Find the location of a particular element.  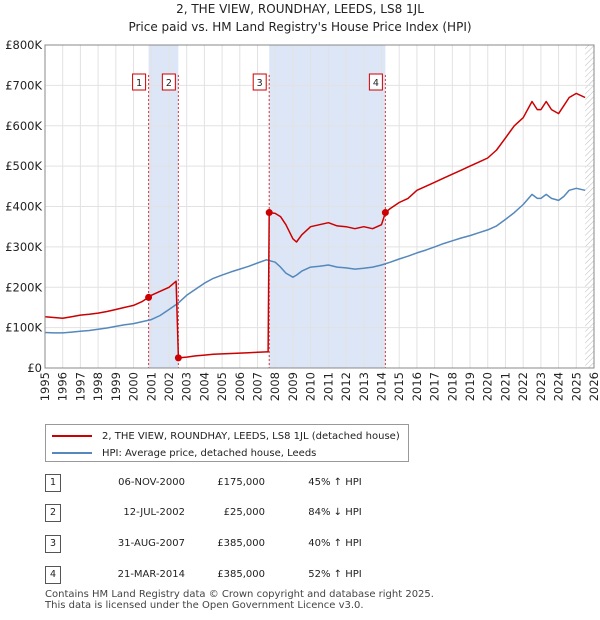

x-tick-label: 2024 is located at coordinates (559, 386).